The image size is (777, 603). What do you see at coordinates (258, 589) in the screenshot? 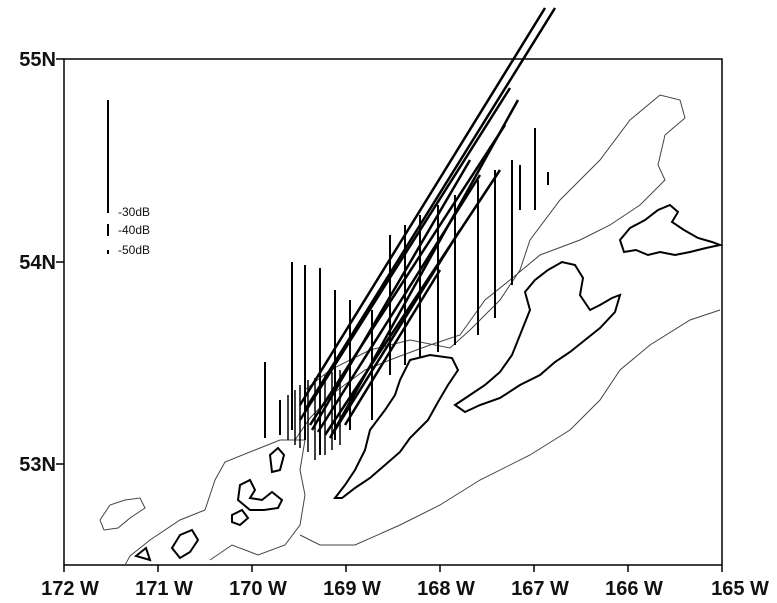
I see `x-tick-label-170w: 170 W` at bounding box center [258, 589].